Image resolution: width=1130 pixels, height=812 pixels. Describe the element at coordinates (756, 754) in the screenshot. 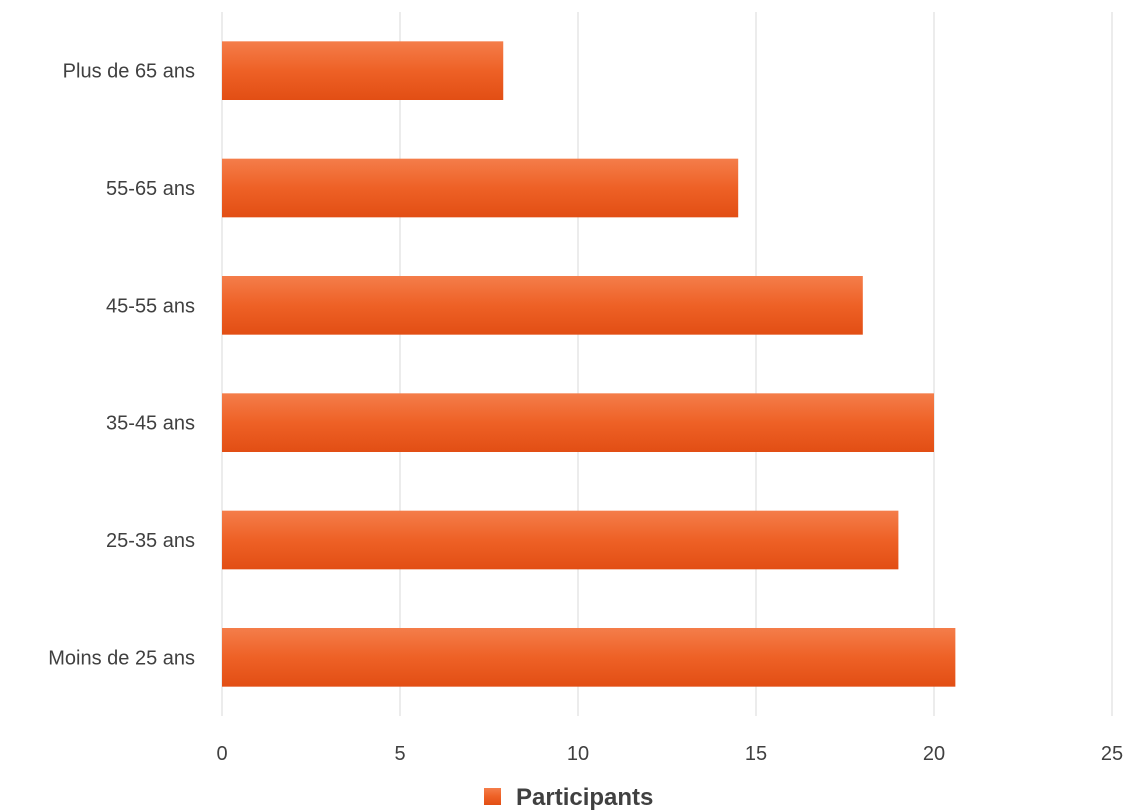

I see `x-tick-label: 15` at that location.